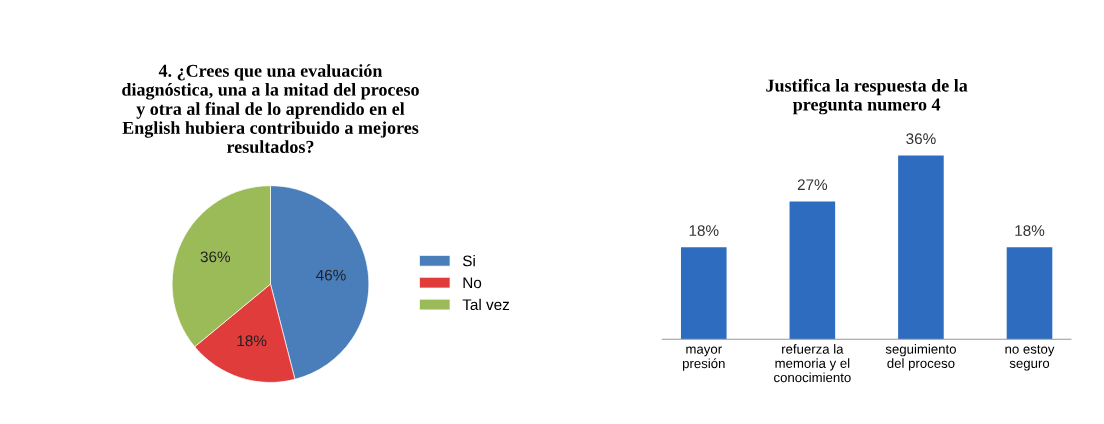  Describe the element at coordinates (920, 357) in the screenshot. I see `x-tick-label: seguimiento del proceso` at that location.